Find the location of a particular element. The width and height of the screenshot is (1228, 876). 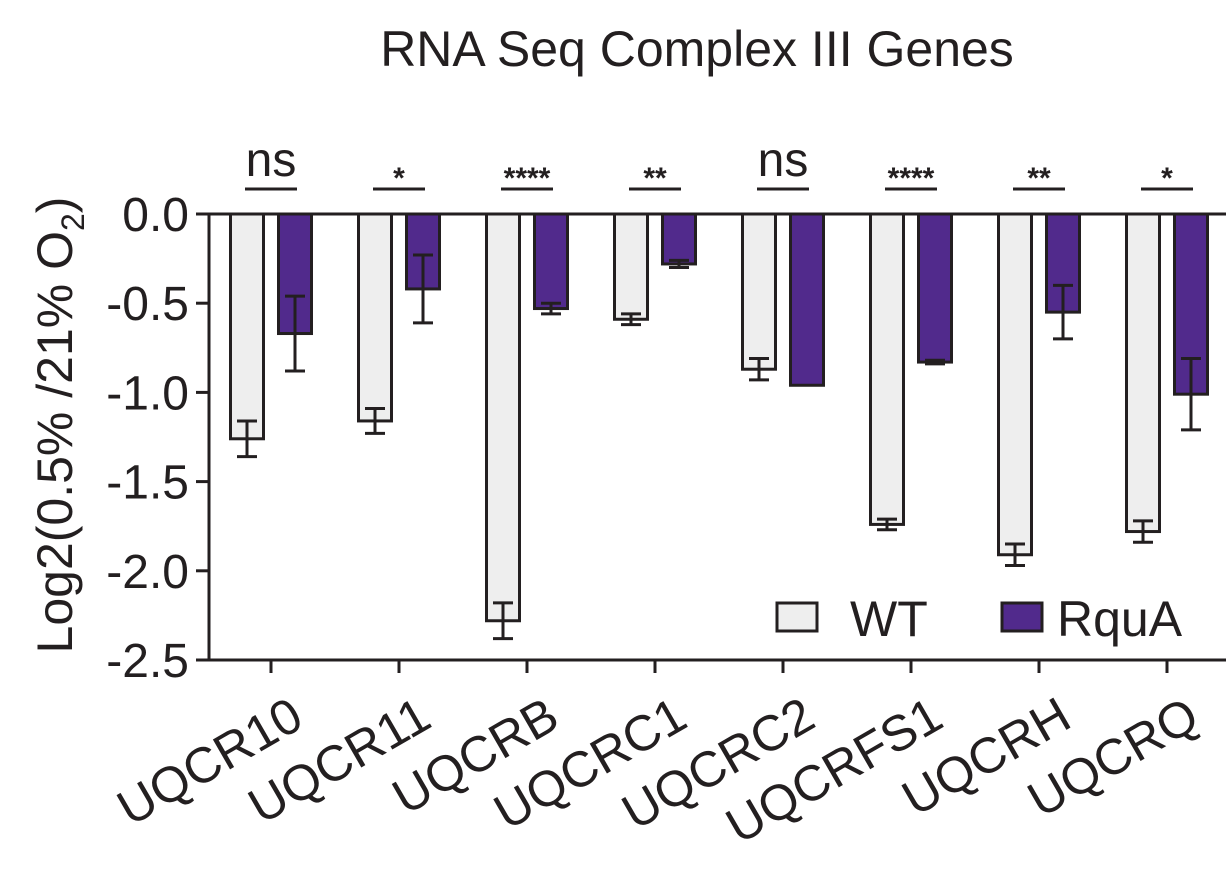

y-axis-label-close: ) is located at coordinates (55, 205).